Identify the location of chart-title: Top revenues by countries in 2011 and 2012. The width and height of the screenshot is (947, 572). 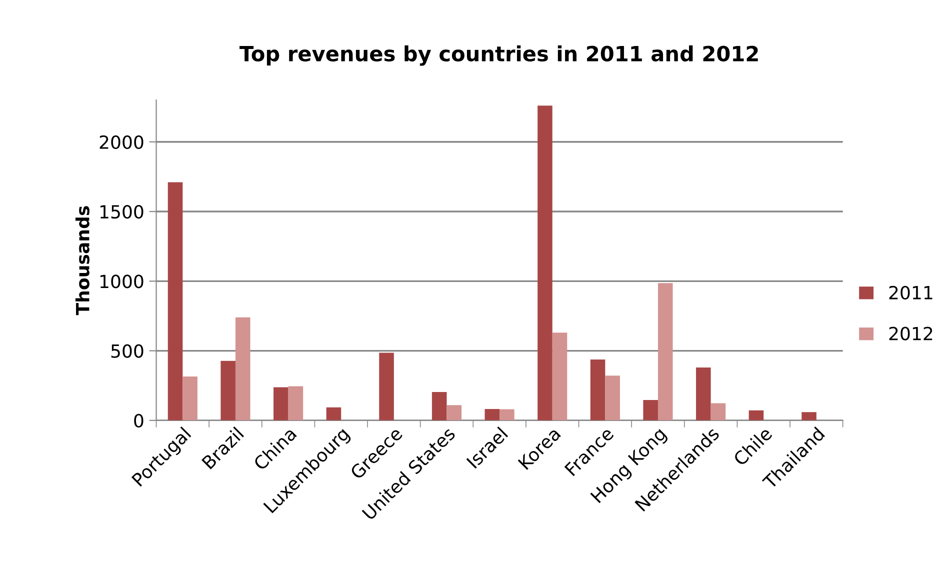
(499, 55).